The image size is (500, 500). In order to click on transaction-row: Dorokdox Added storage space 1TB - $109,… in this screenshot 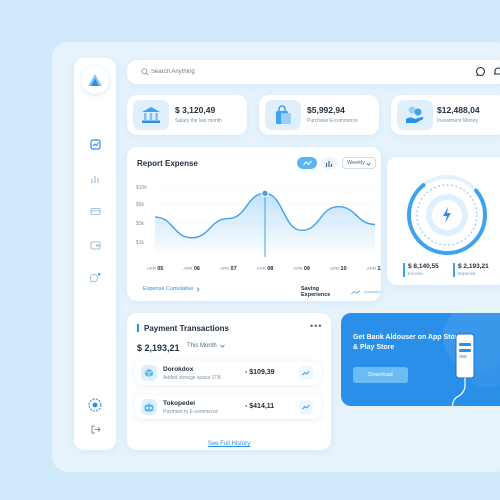, I will do `click(228, 373)`.